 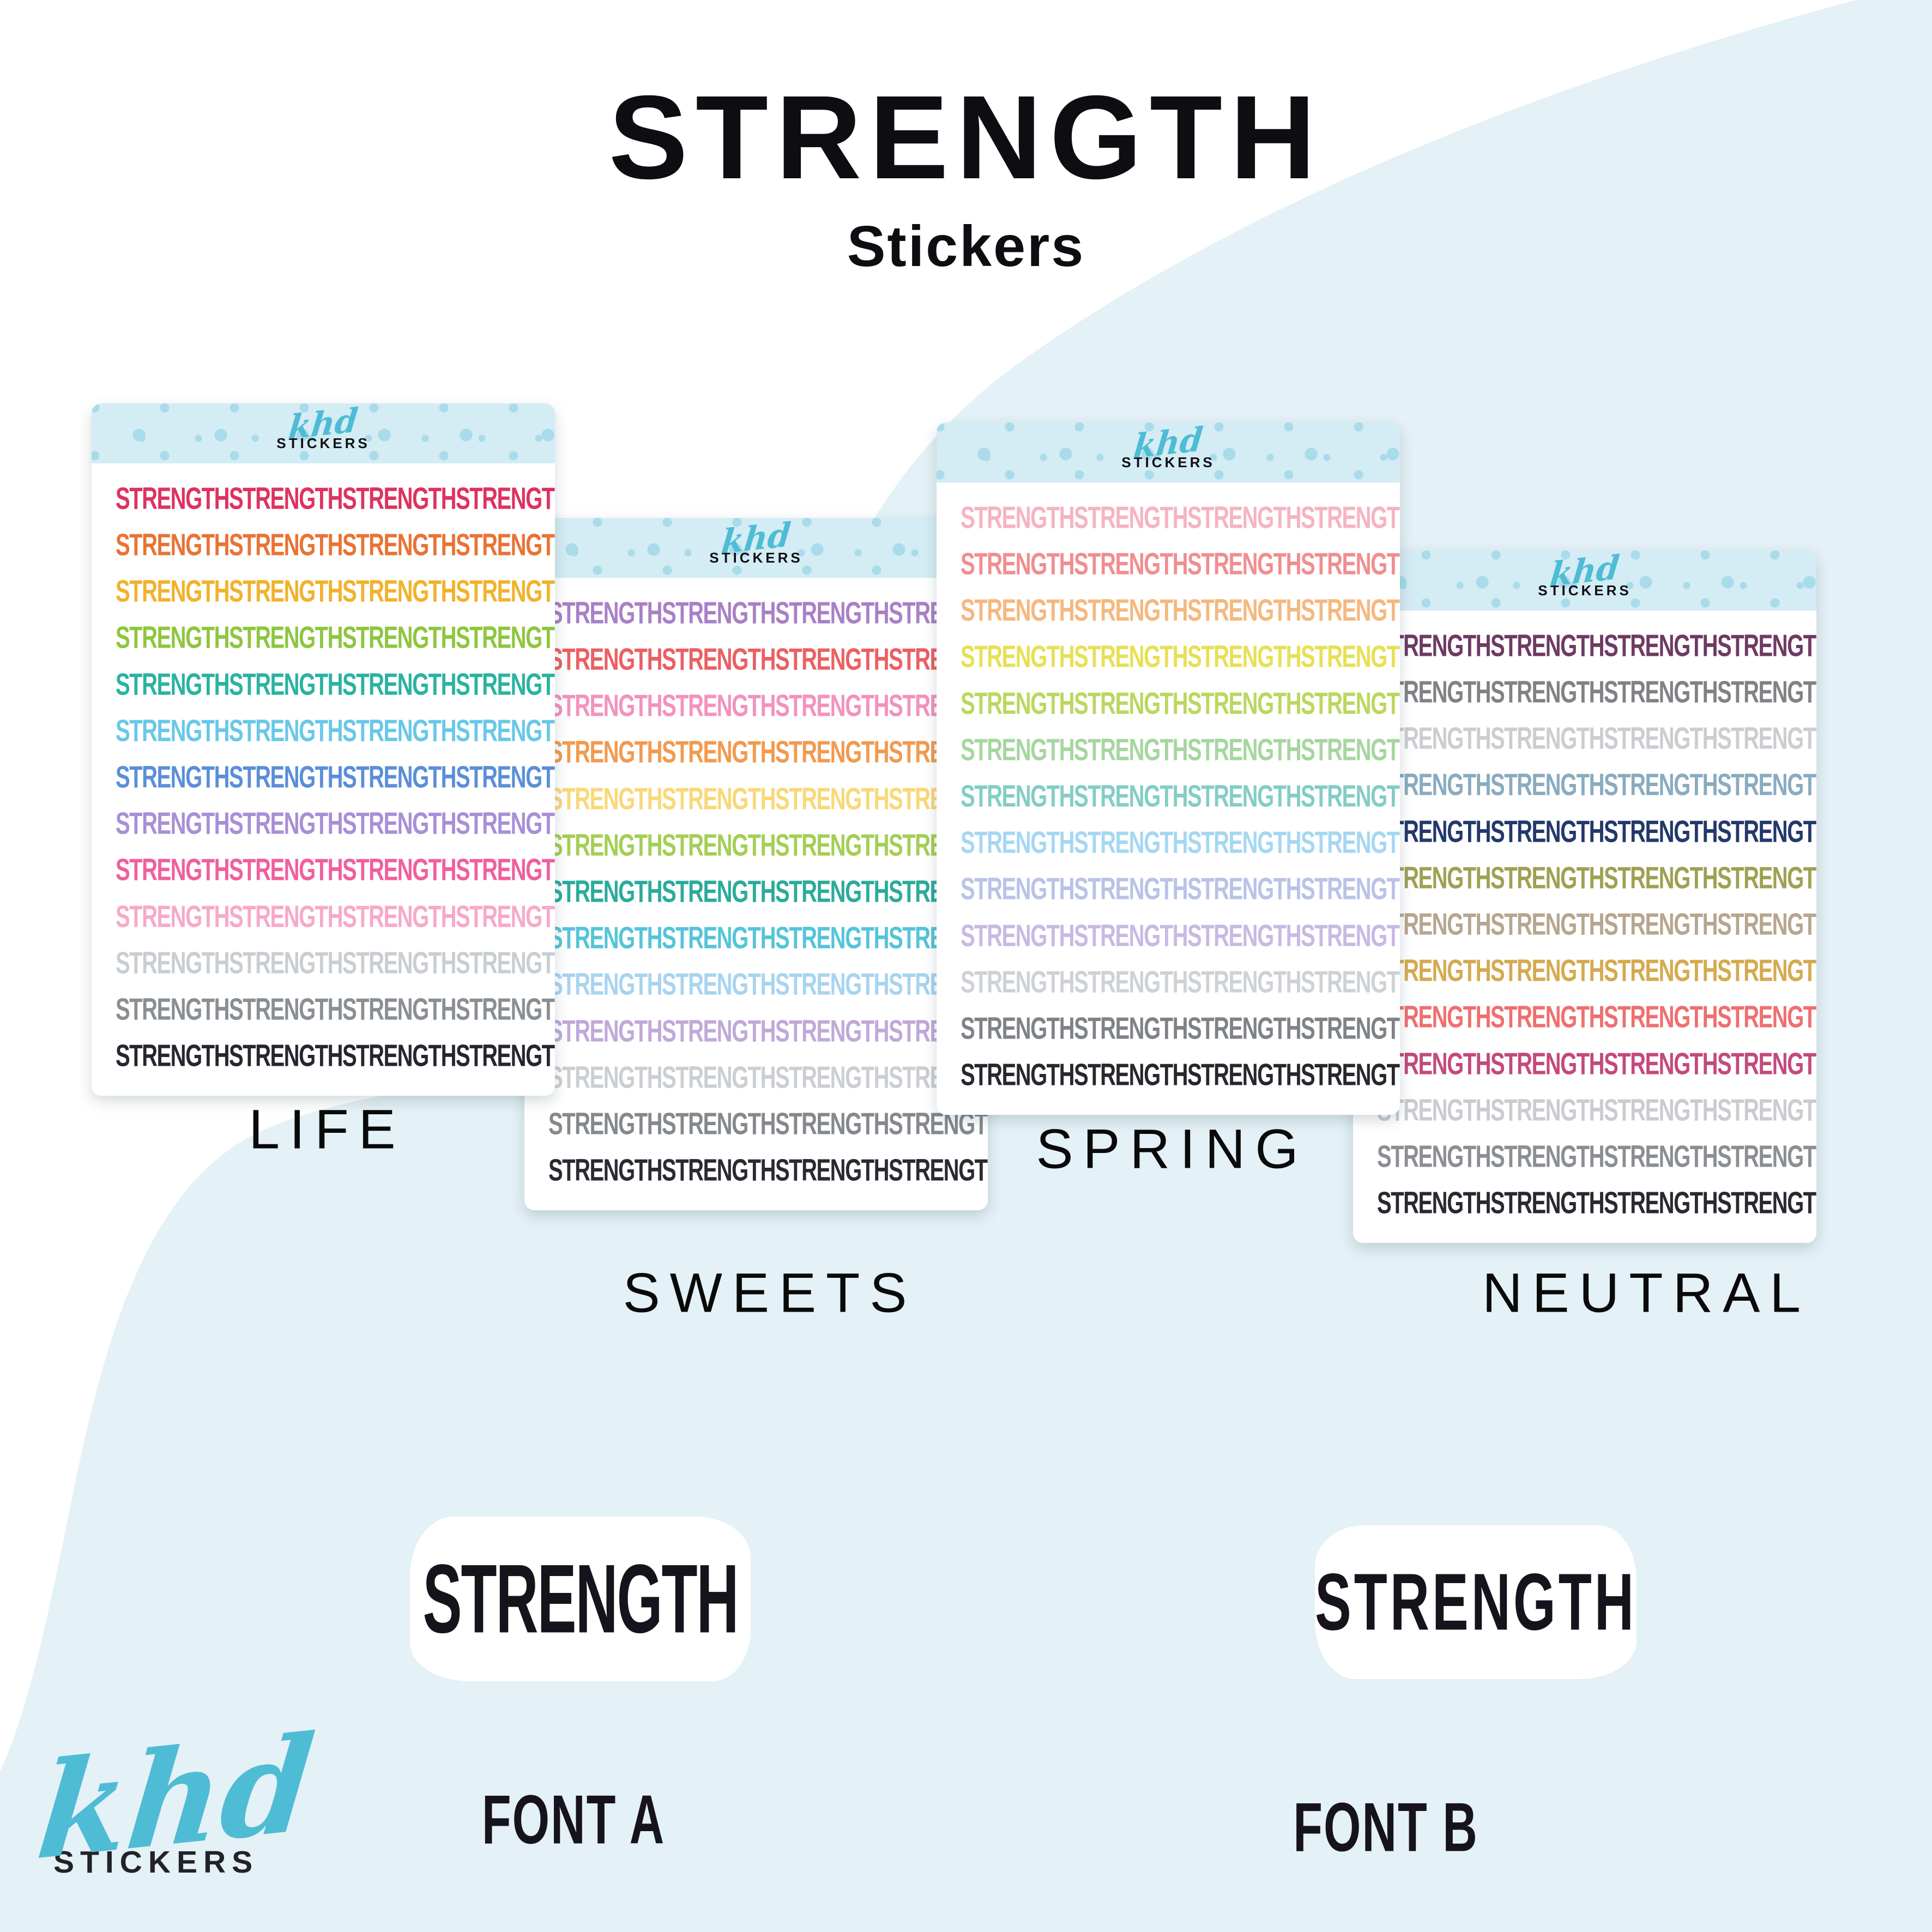 What do you see at coordinates (966, 246) in the screenshot?
I see `page-subtitle: Stickers` at bounding box center [966, 246].